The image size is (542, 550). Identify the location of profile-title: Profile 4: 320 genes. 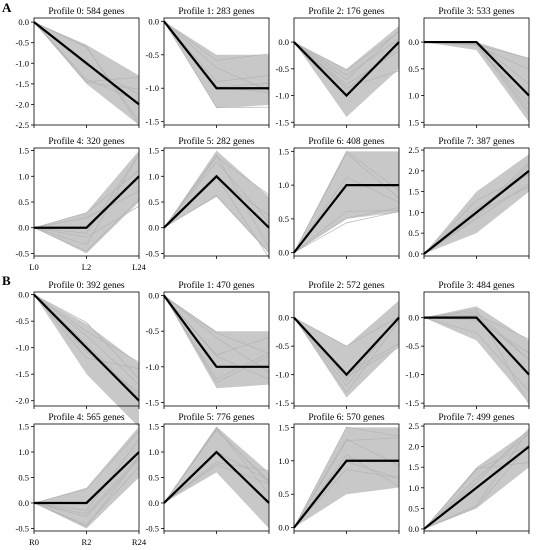
(86, 141).